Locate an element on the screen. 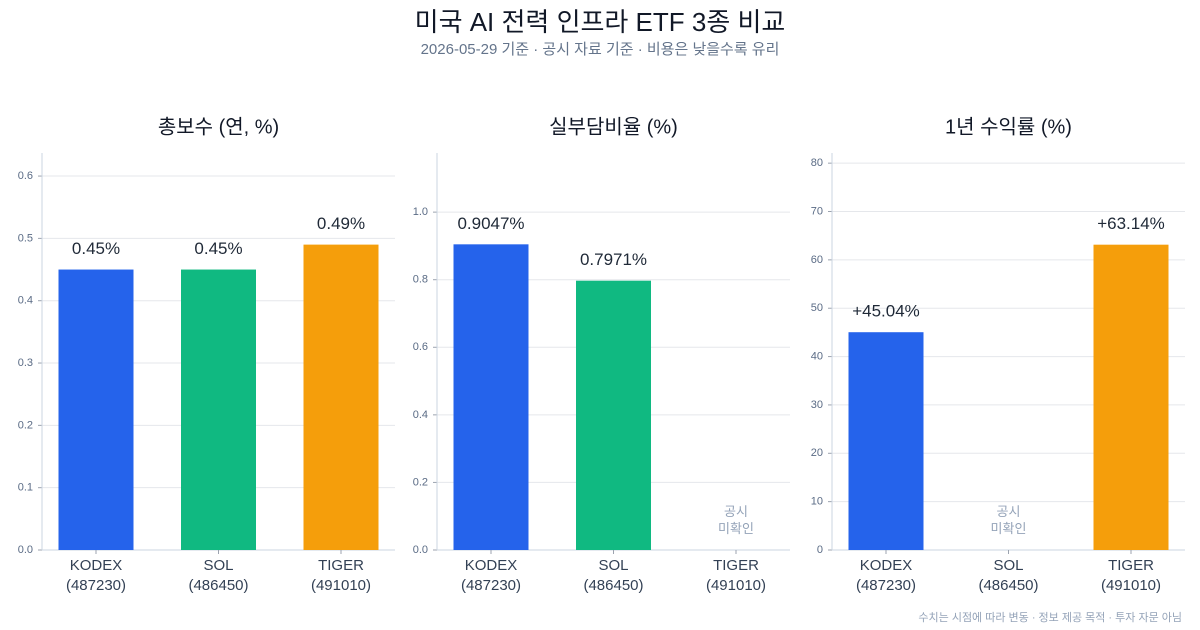  page-subtitle: 2026-05-29 기준 · 공시 자료 기준 · 비용은 낮을수록 유리 is located at coordinates (600, 49).